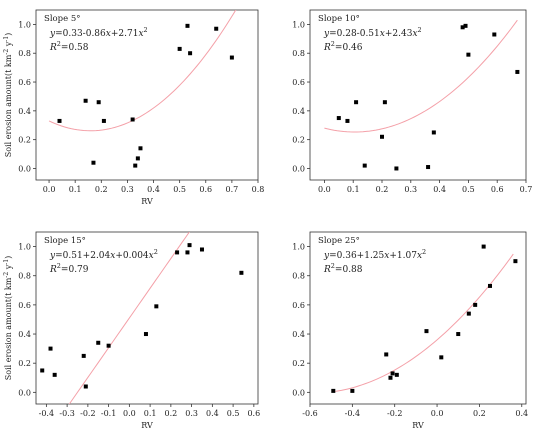 Image resolution: width=550 pixels, height=441 pixels. Describe the element at coordinates (374, 254) in the screenshot. I see `fit-equation: y=0.36+1.25x+1.07x2` at that location.